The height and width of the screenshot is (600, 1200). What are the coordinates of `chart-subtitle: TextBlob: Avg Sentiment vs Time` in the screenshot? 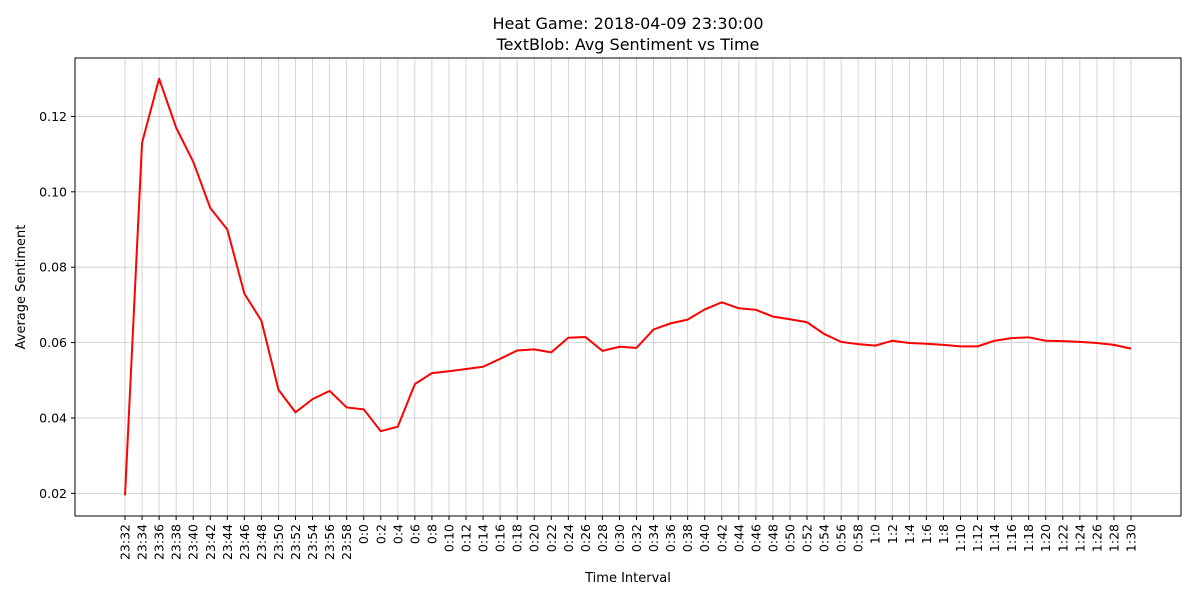 It's located at (628, 44).